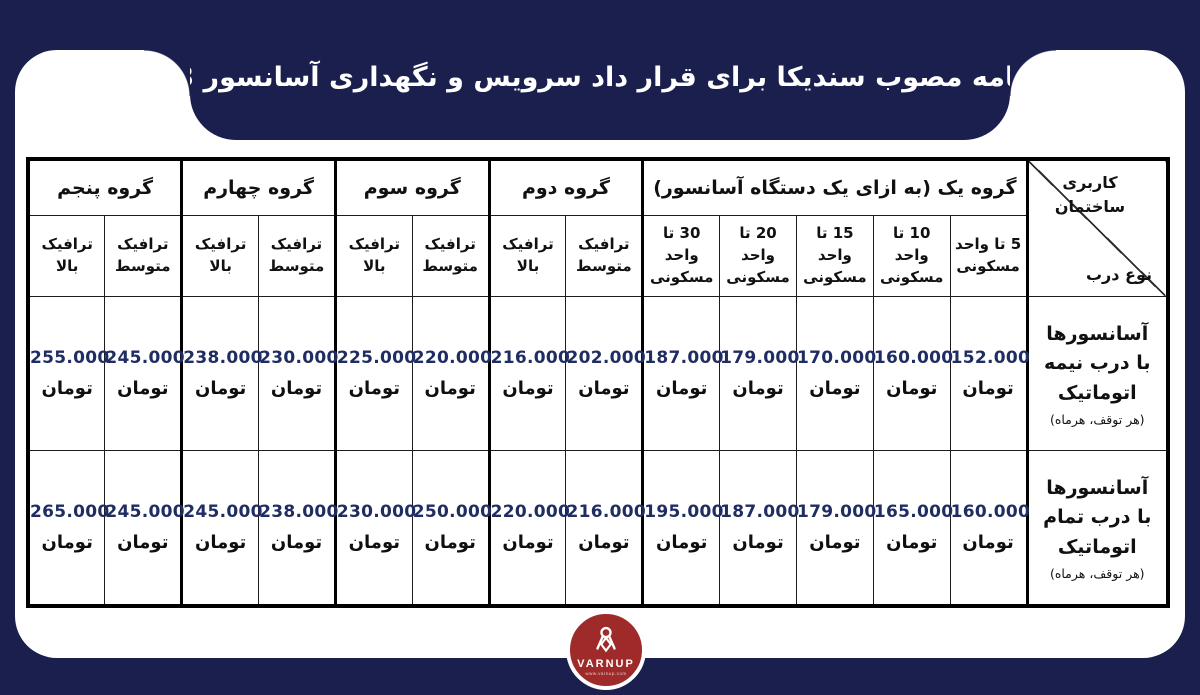  I want to click on rate-cell: 202.000 تومان, so click(605, 373).